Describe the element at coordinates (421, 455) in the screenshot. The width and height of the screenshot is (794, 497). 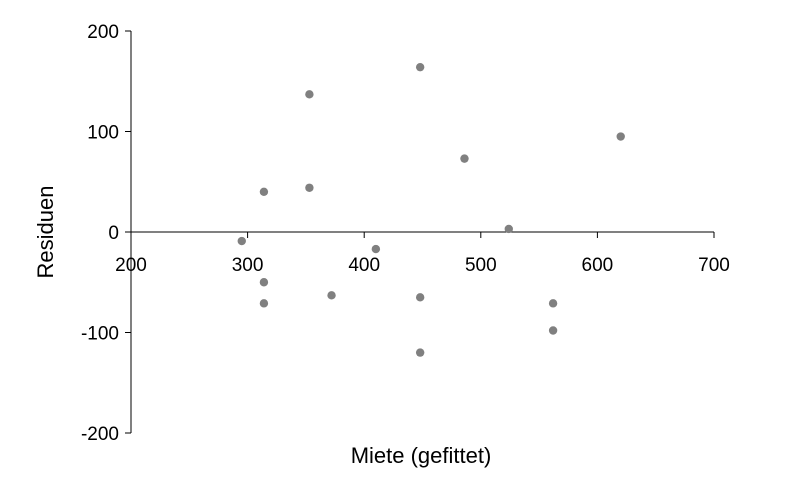
I see `x-axis-title: Miete (gefittet)` at that location.